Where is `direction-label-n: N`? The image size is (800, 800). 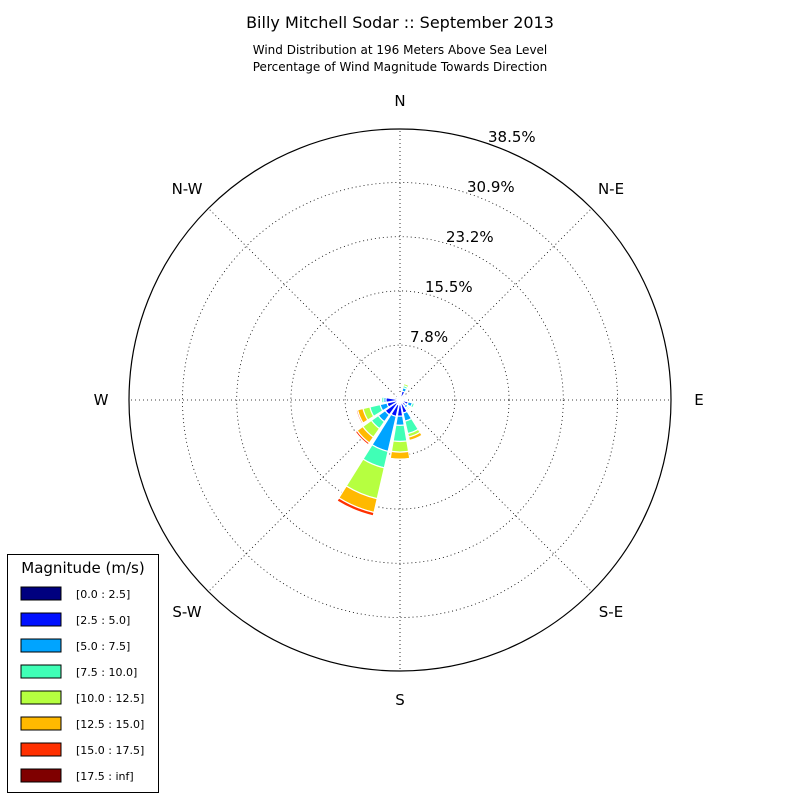 direction-label-n: N is located at coordinates (399, 101).